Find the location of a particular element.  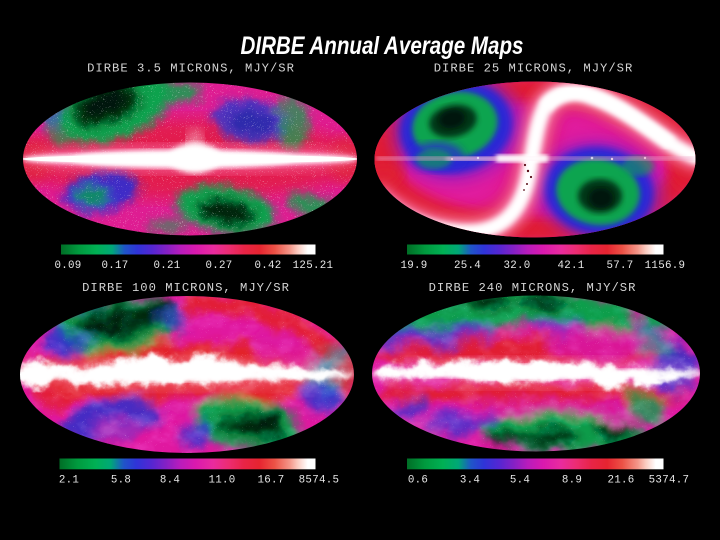

svg-text: 5374.7 is located at coordinates (669, 481).